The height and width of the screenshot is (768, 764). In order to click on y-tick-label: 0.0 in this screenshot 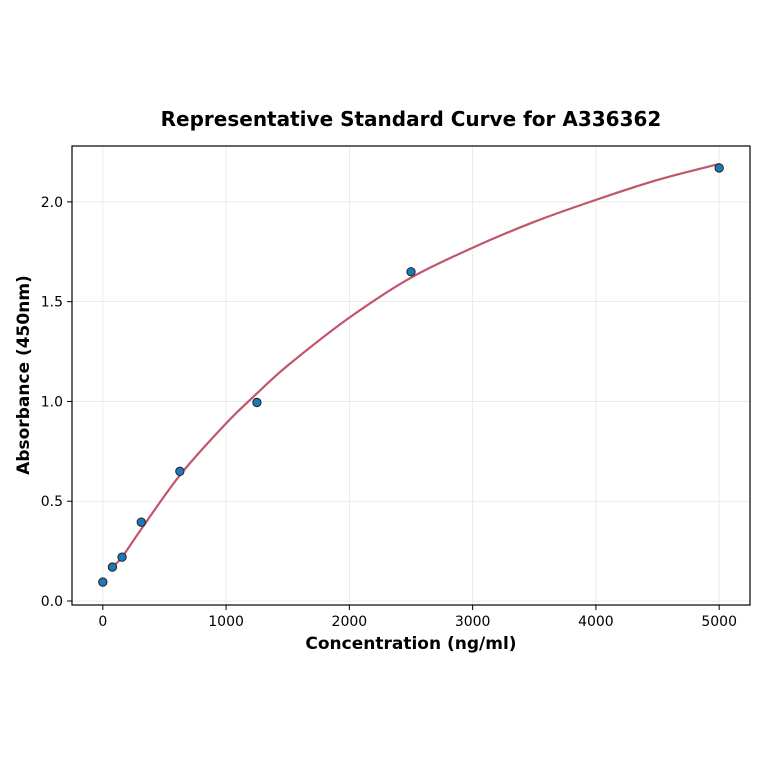, I will do `click(52, 602)`.